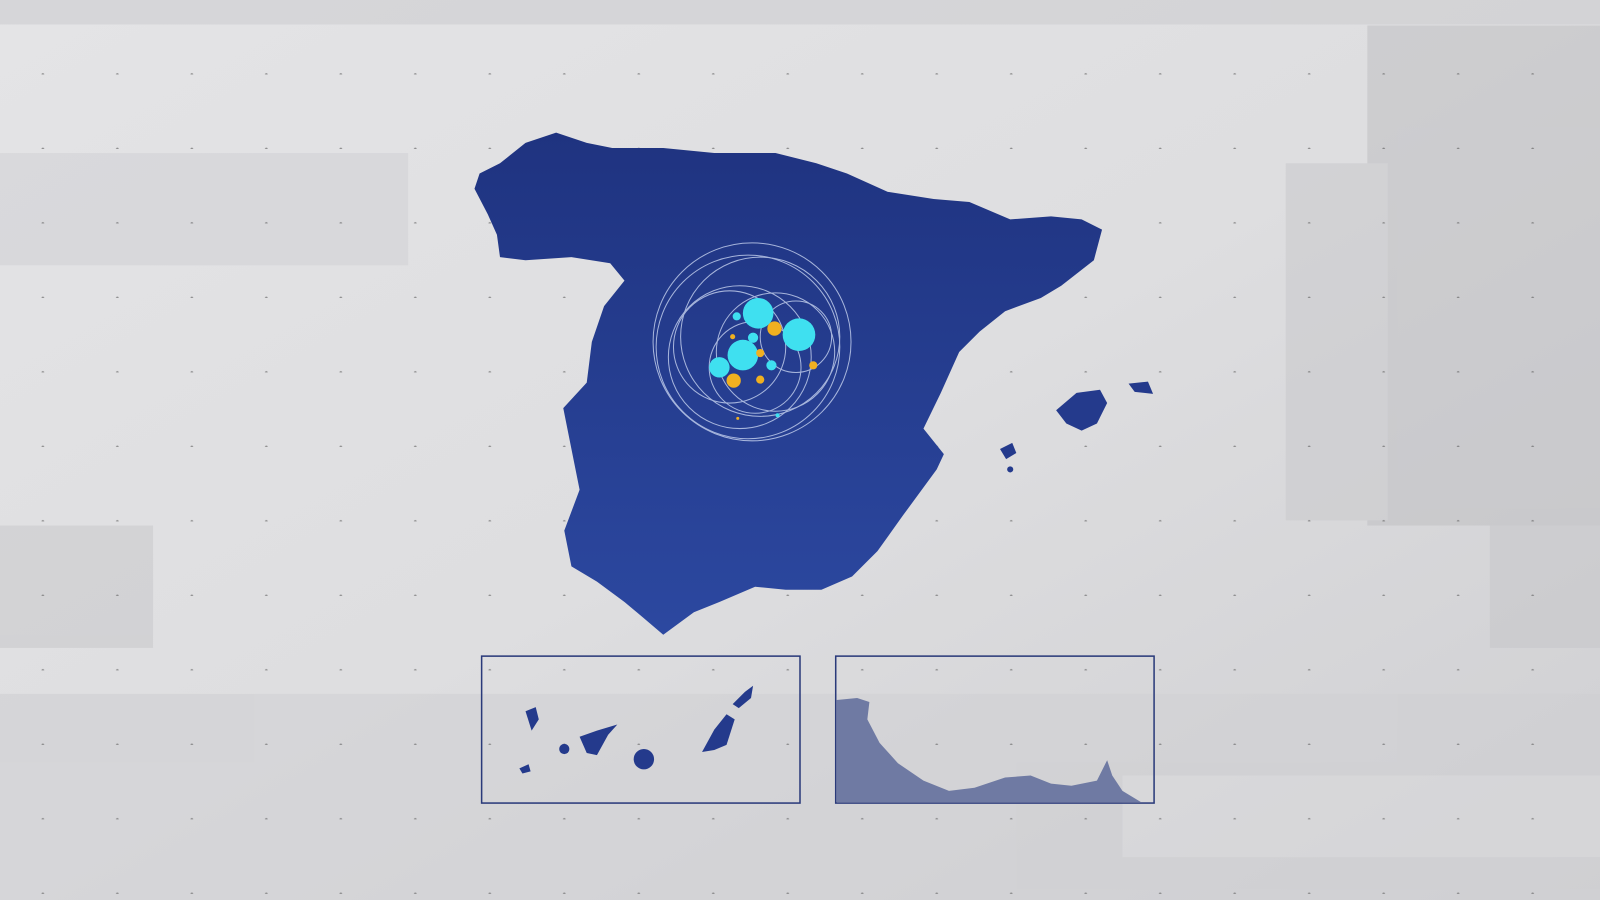 This screenshot has height=900, width=1600. Describe the element at coordinates (1077, 427) in the screenshot. I see `balearic-islands` at that location.